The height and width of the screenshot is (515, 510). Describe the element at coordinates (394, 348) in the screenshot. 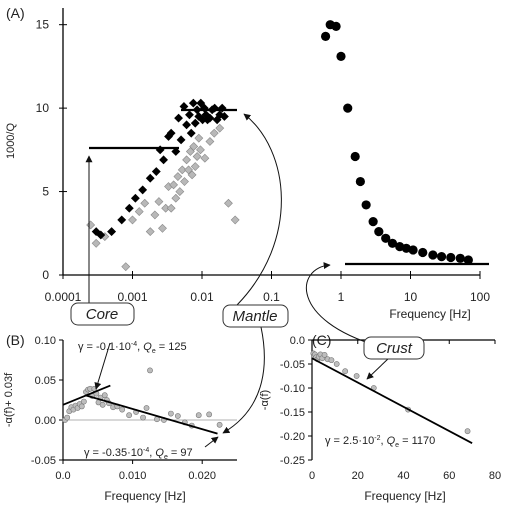

I see `crust-label: Crust` at that location.